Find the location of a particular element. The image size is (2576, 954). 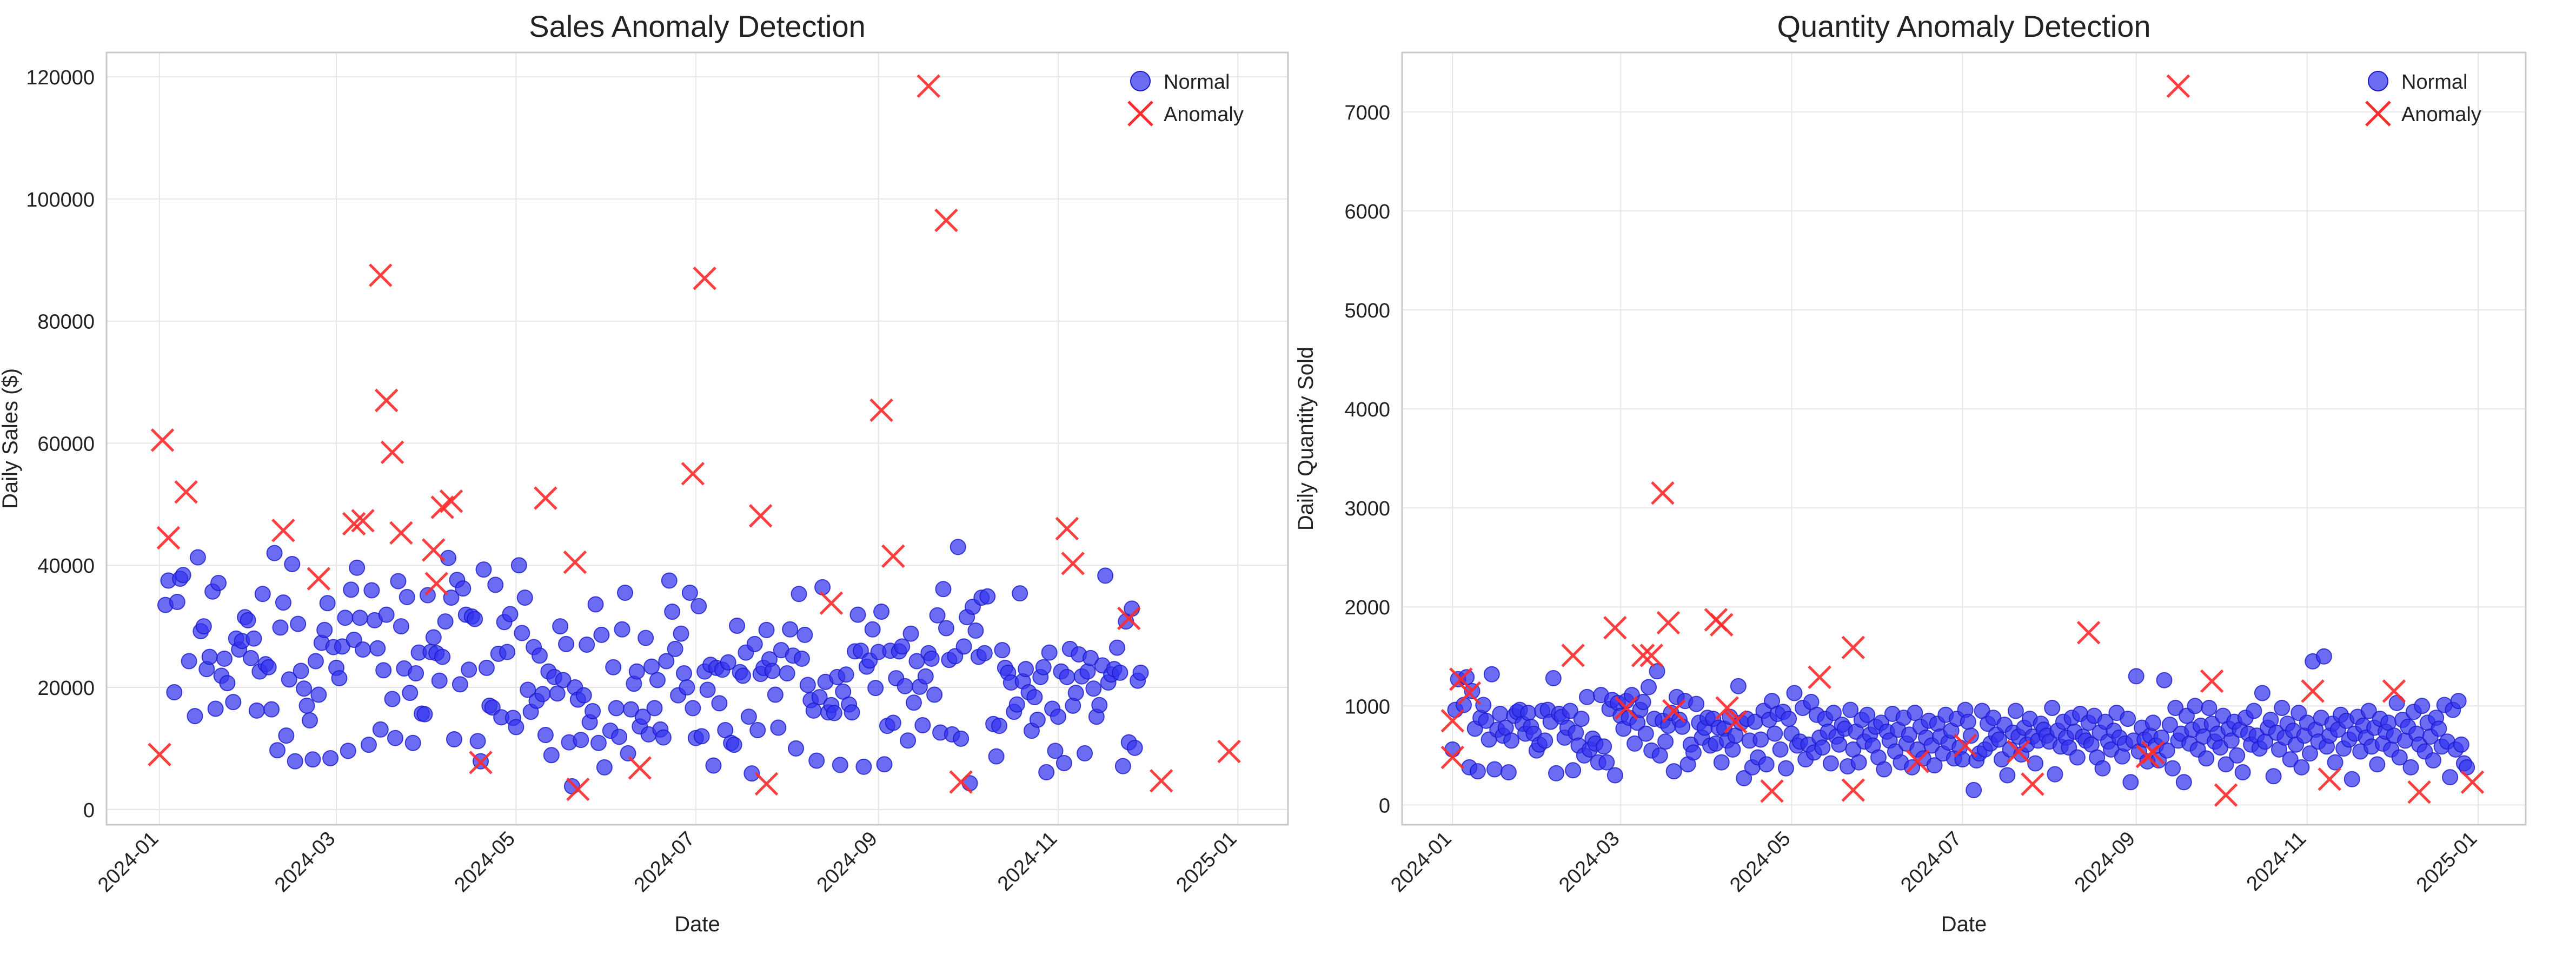

y-tick-label: 0 is located at coordinates (1384, 805).